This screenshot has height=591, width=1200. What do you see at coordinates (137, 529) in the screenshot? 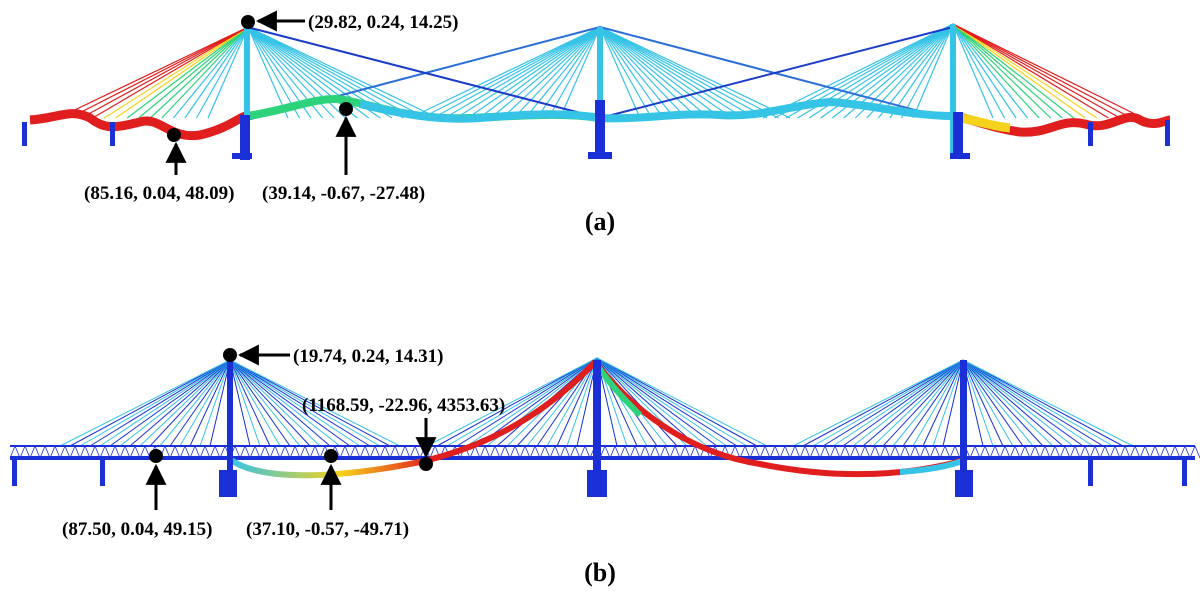
I see `panel-b-label-side-span: (87.50, 0.04, 49.15)` at bounding box center [137, 529].